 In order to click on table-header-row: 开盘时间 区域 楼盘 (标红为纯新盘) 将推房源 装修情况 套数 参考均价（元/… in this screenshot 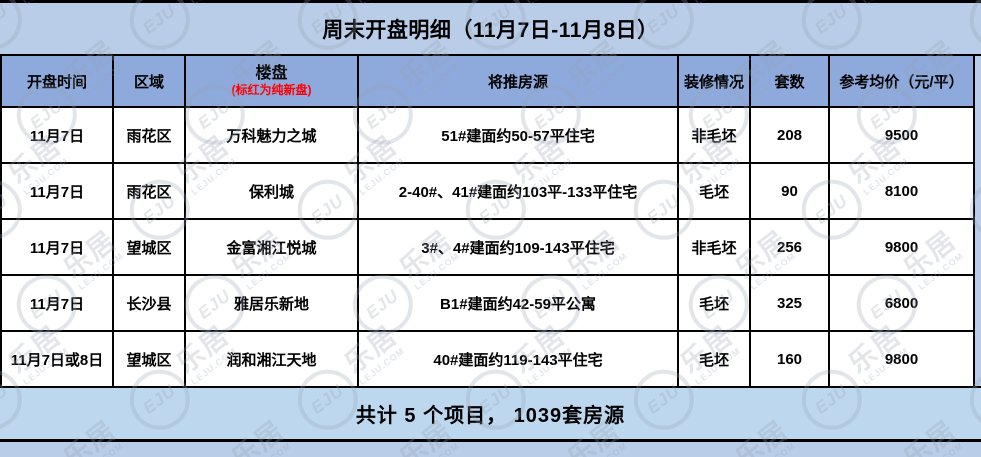, I will do `click(487, 82)`.